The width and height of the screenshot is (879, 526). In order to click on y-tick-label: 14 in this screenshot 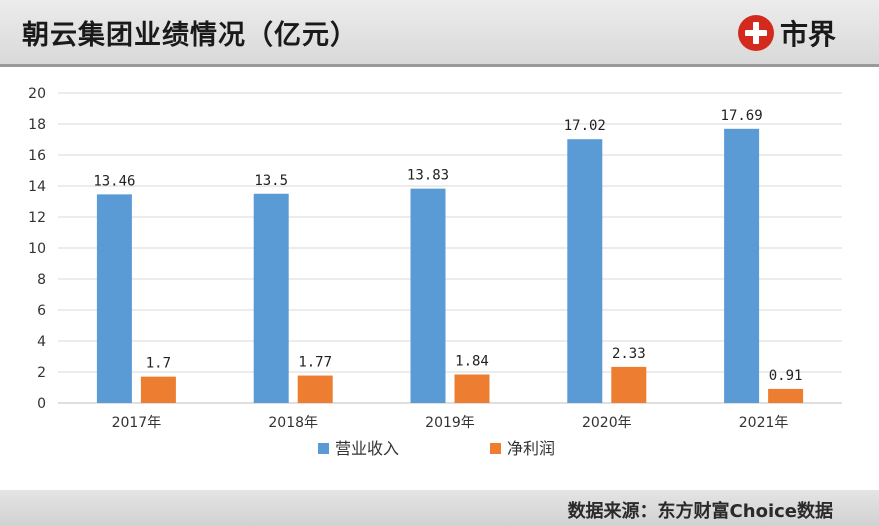, I will do `click(37, 187)`.